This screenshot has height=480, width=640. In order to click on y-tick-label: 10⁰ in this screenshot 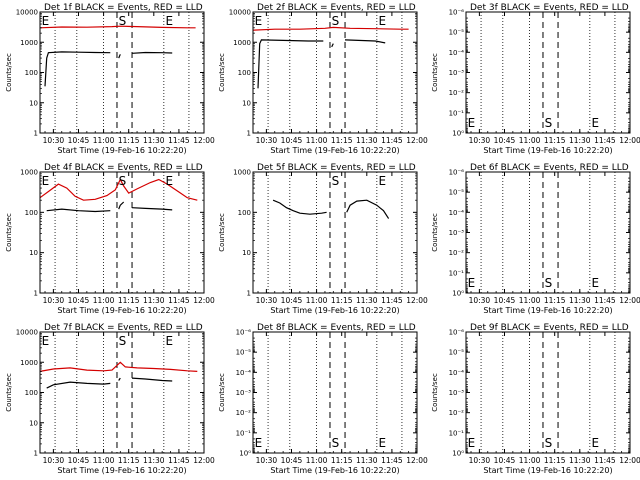, I will do `click(458, 454)`.